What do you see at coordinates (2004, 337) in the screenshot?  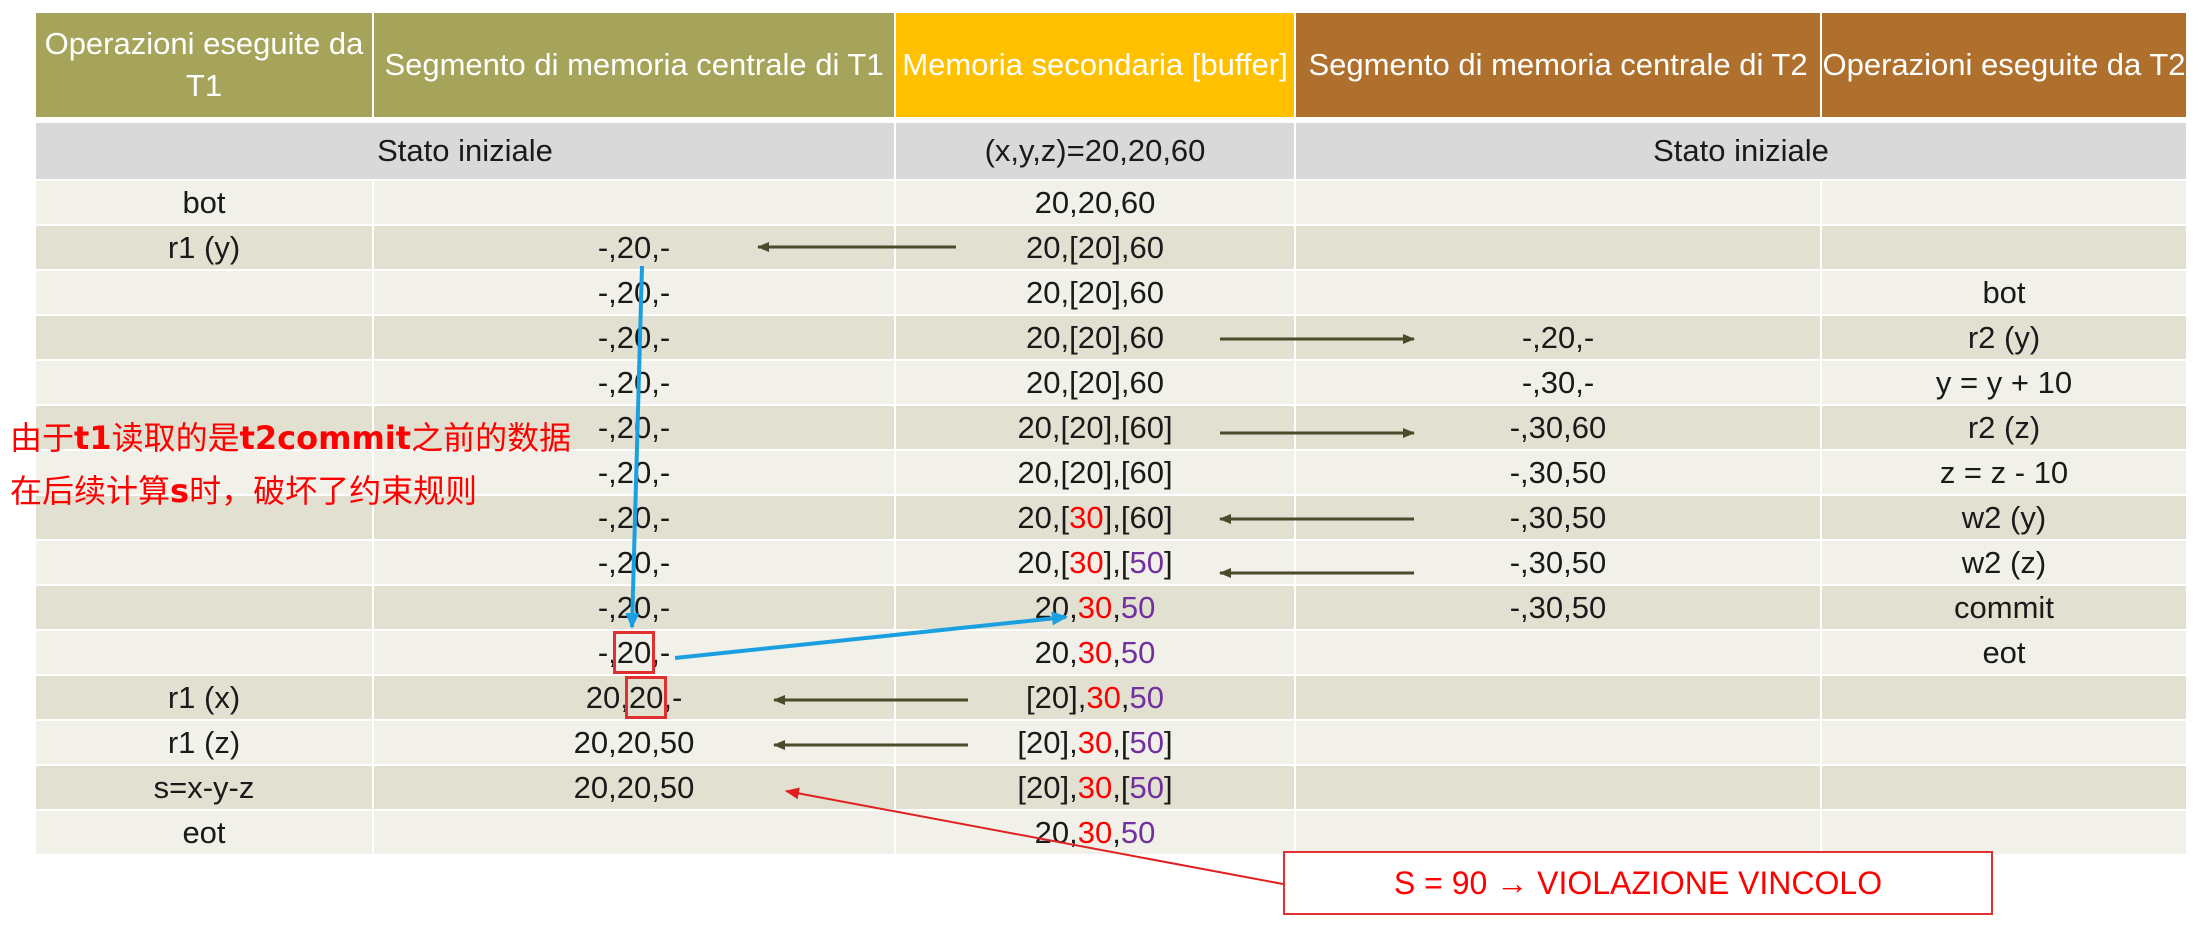 I see `cell-t2-op: r2 (y)` at bounding box center [2004, 337].